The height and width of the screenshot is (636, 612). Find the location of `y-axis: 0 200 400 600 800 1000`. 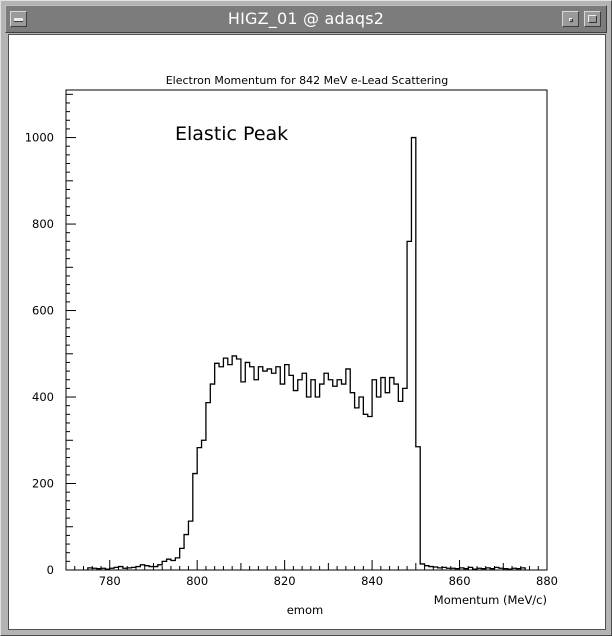

y-axis: 0 200 400 600 800 1000 is located at coordinates (50, 335).